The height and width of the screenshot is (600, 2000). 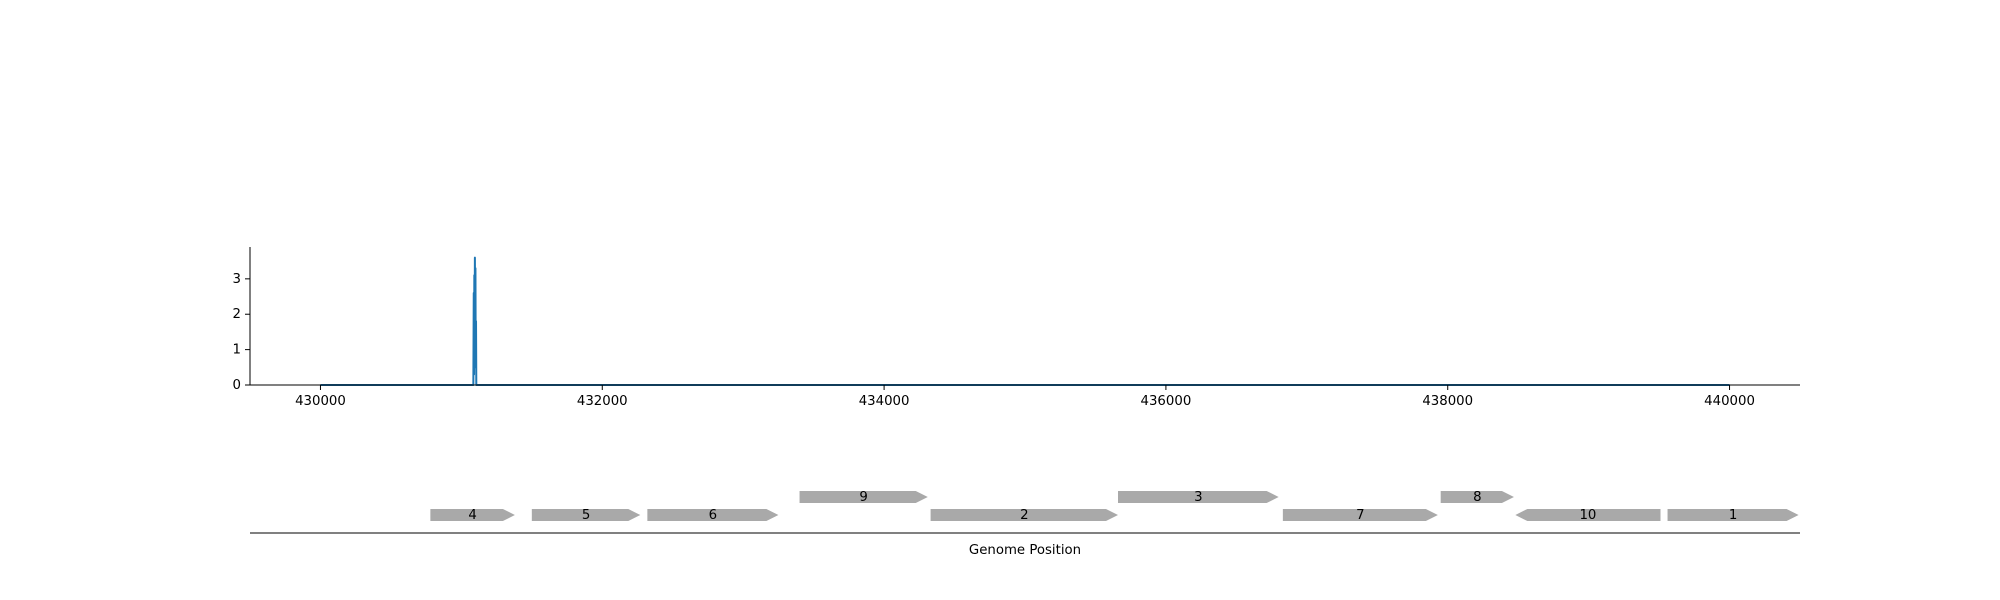 What do you see at coordinates (237, 350) in the screenshot?
I see `y-tick-label: 1` at bounding box center [237, 350].